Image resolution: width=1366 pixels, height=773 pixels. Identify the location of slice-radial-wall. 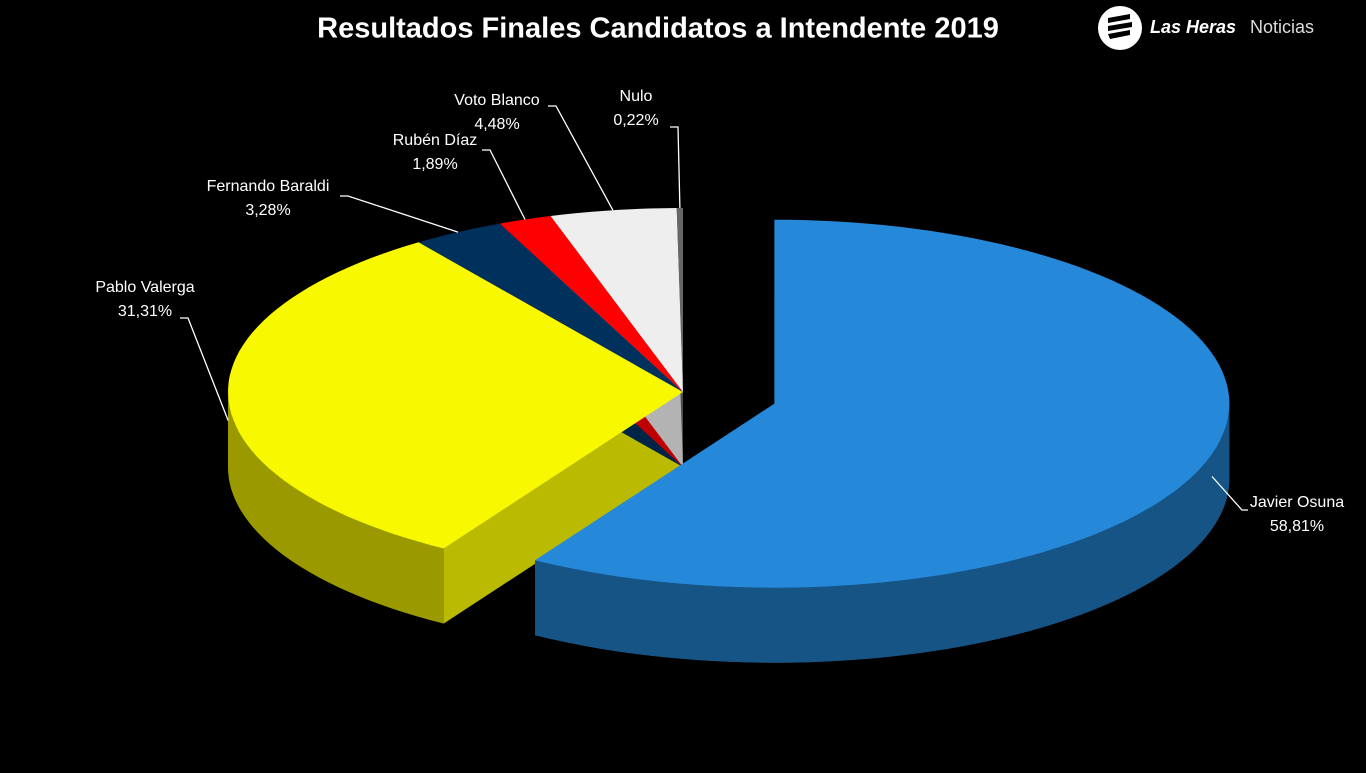
(563, 508).